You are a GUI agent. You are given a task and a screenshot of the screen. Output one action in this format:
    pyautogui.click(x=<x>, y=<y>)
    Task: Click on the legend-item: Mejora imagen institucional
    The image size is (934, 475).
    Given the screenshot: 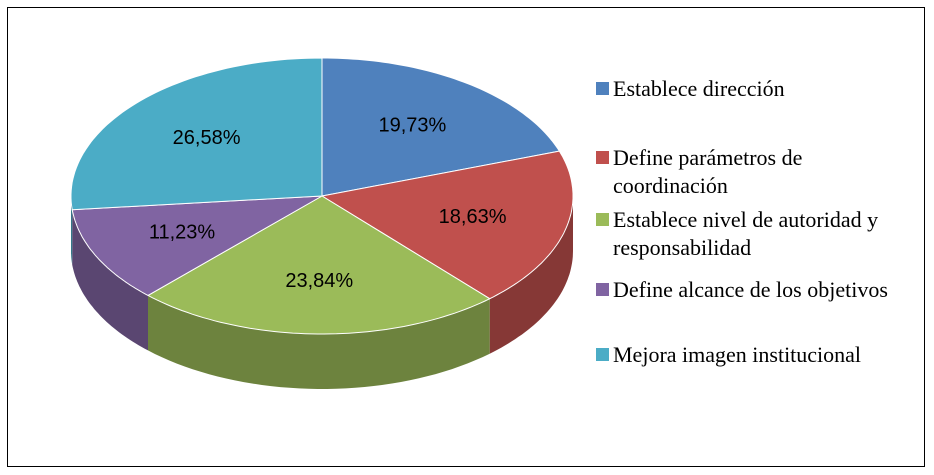 What is the action you would take?
    pyautogui.click(x=758, y=355)
    